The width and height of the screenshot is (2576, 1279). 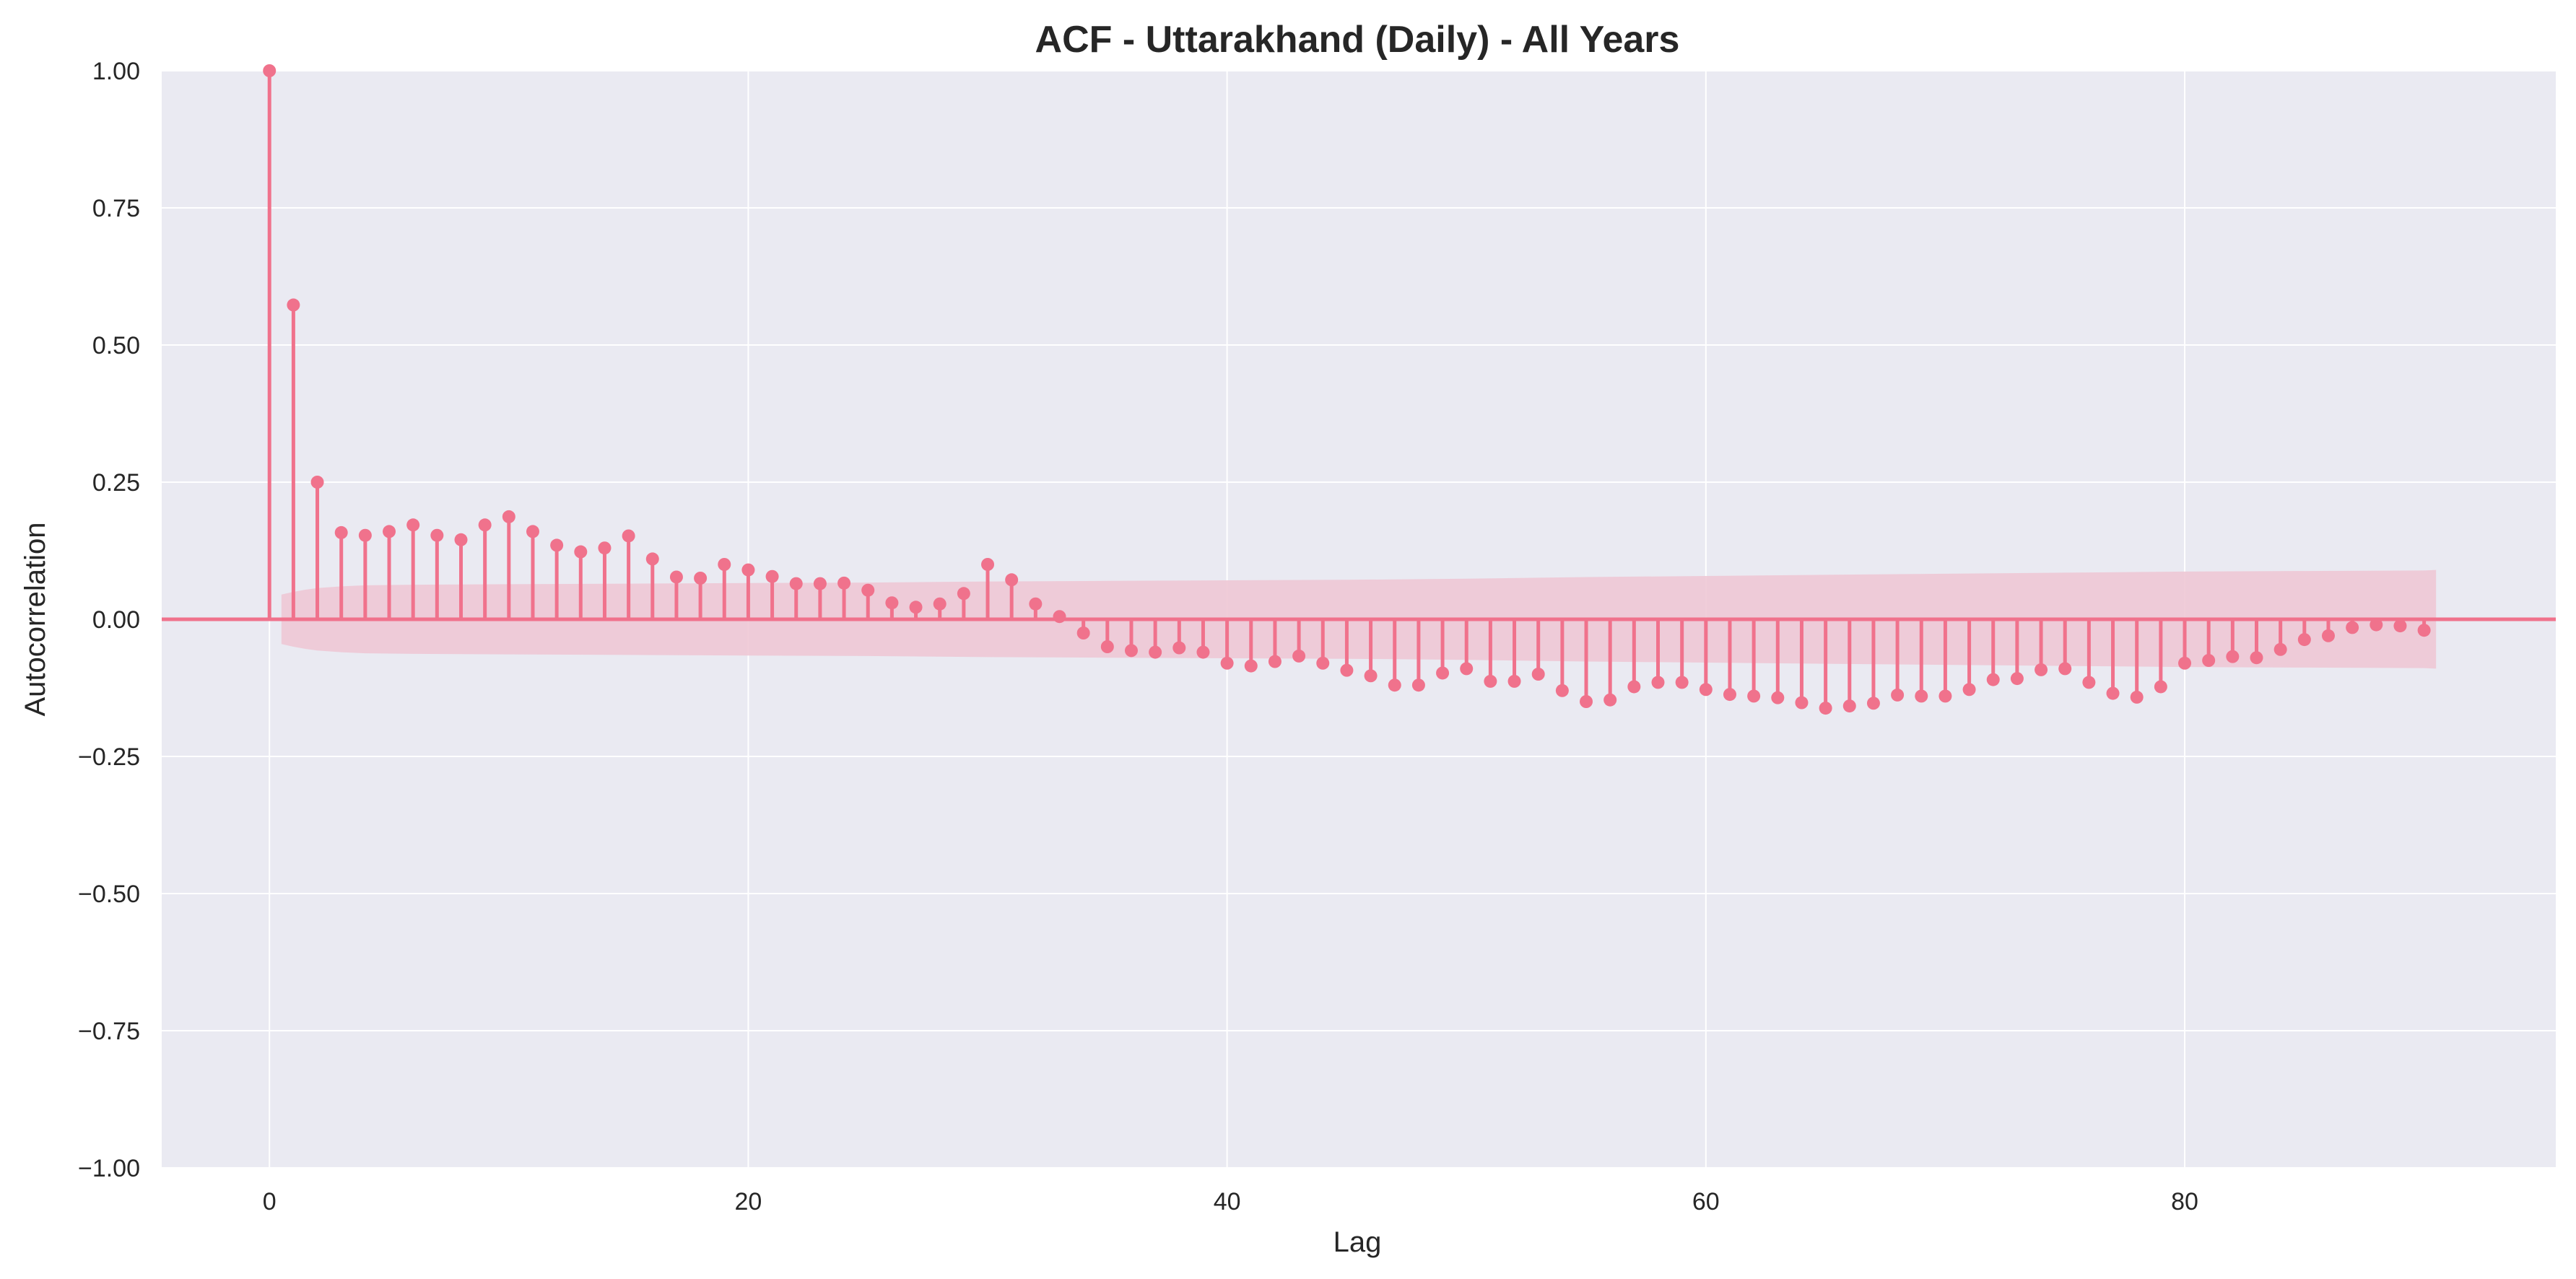 What do you see at coordinates (2184, 1201) in the screenshot?
I see `x-tick-label-4: 80` at bounding box center [2184, 1201].